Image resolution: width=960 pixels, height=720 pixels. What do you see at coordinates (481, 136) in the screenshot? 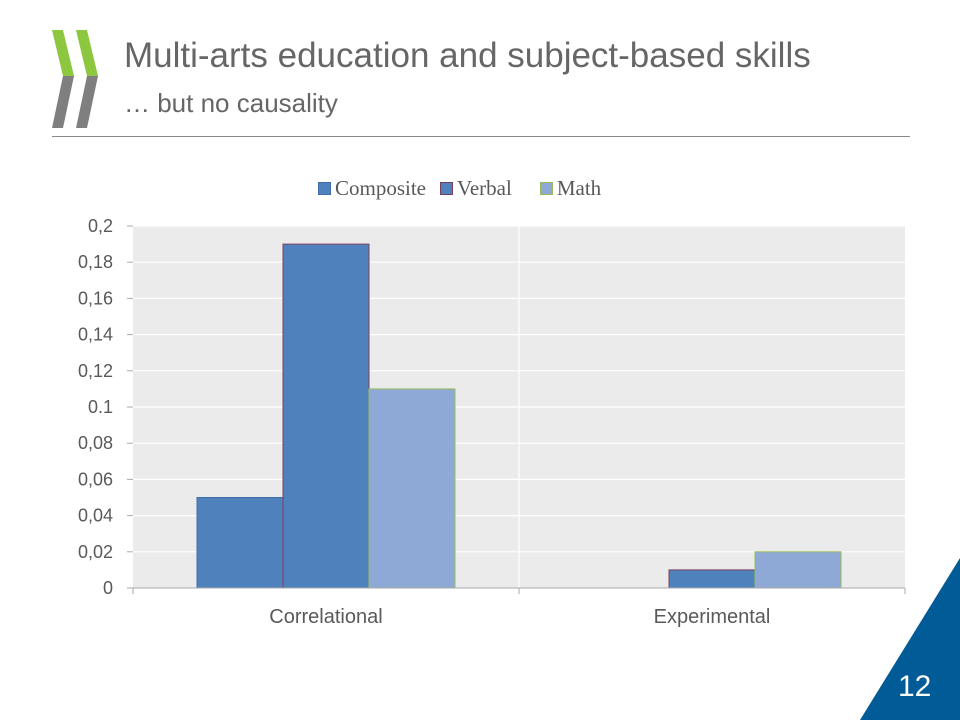
I see `title-divider` at bounding box center [481, 136].